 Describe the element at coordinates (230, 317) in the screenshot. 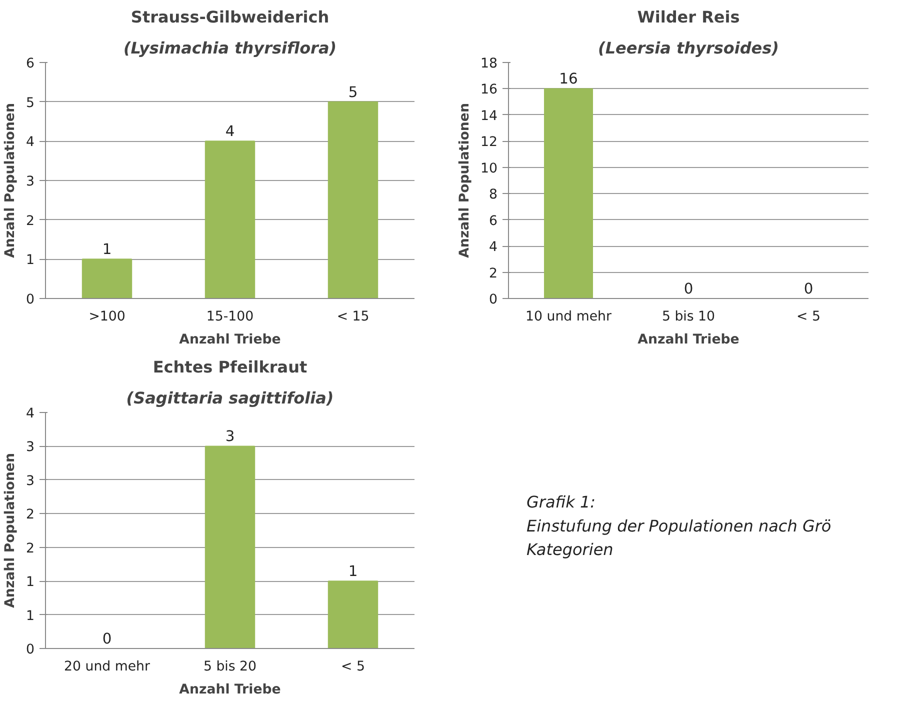

I see `x-tick-label: 15-100` at that location.